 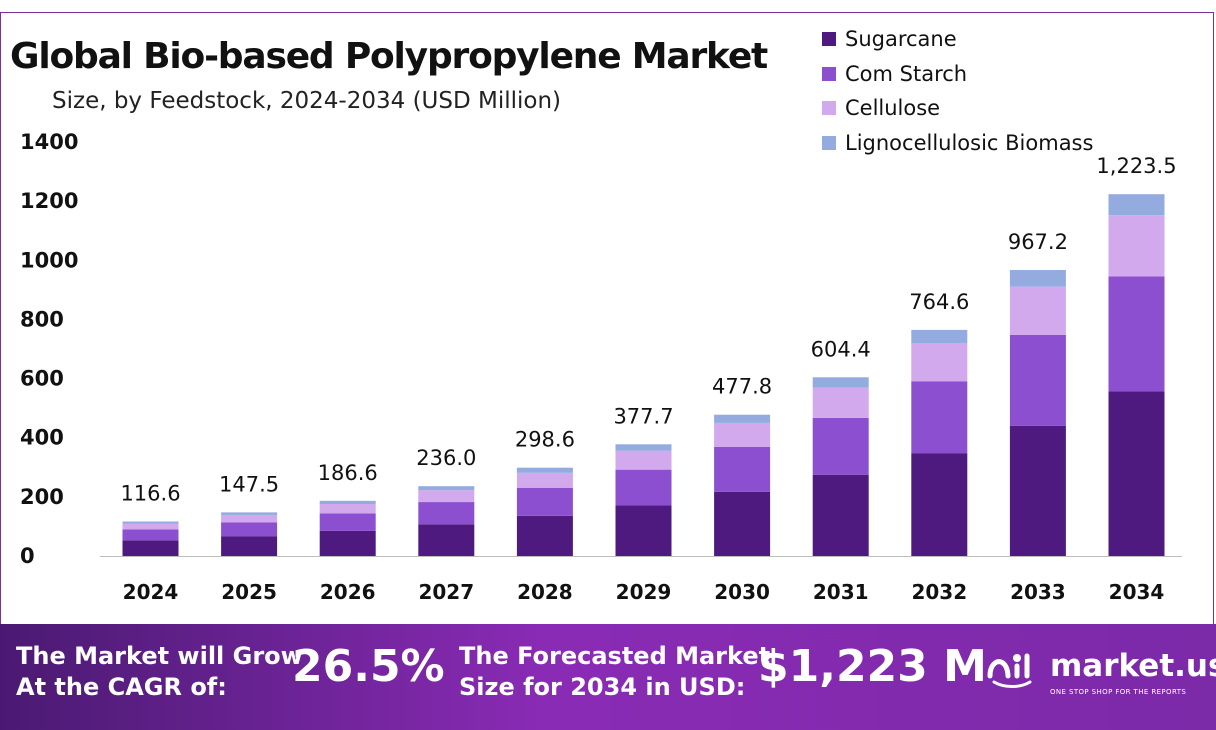 What do you see at coordinates (1136, 166) in the screenshot?
I see `total-label: 1,223.5` at bounding box center [1136, 166].